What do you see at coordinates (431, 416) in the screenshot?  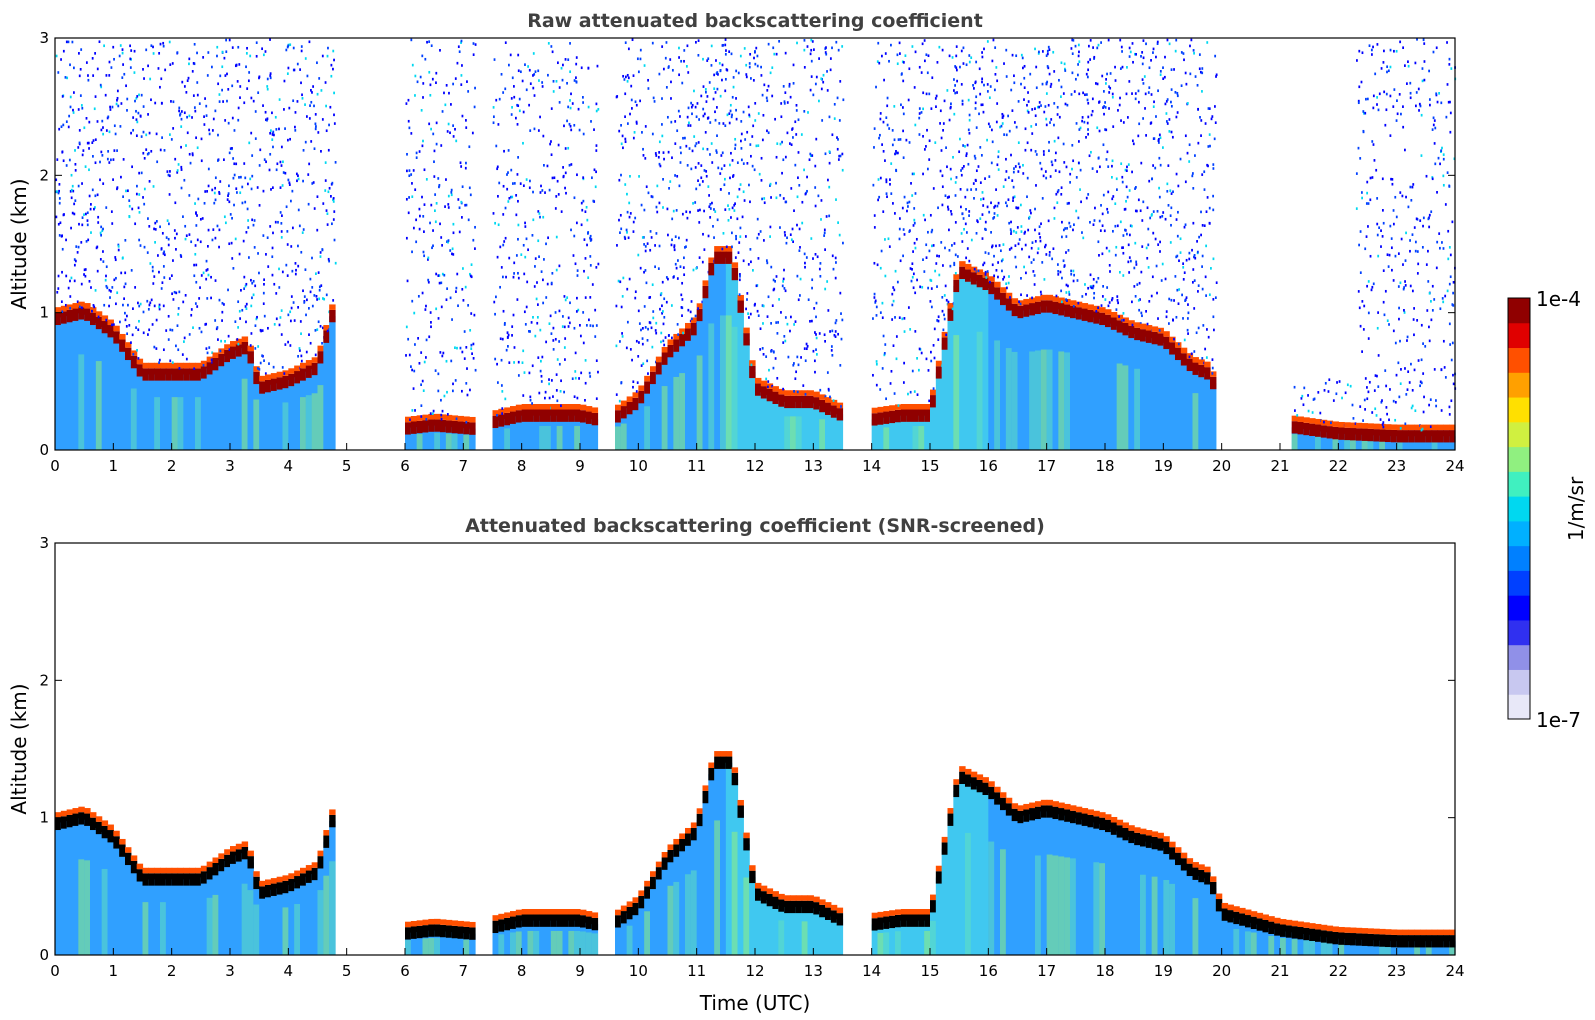 I see `layer-edge` at bounding box center [431, 416].